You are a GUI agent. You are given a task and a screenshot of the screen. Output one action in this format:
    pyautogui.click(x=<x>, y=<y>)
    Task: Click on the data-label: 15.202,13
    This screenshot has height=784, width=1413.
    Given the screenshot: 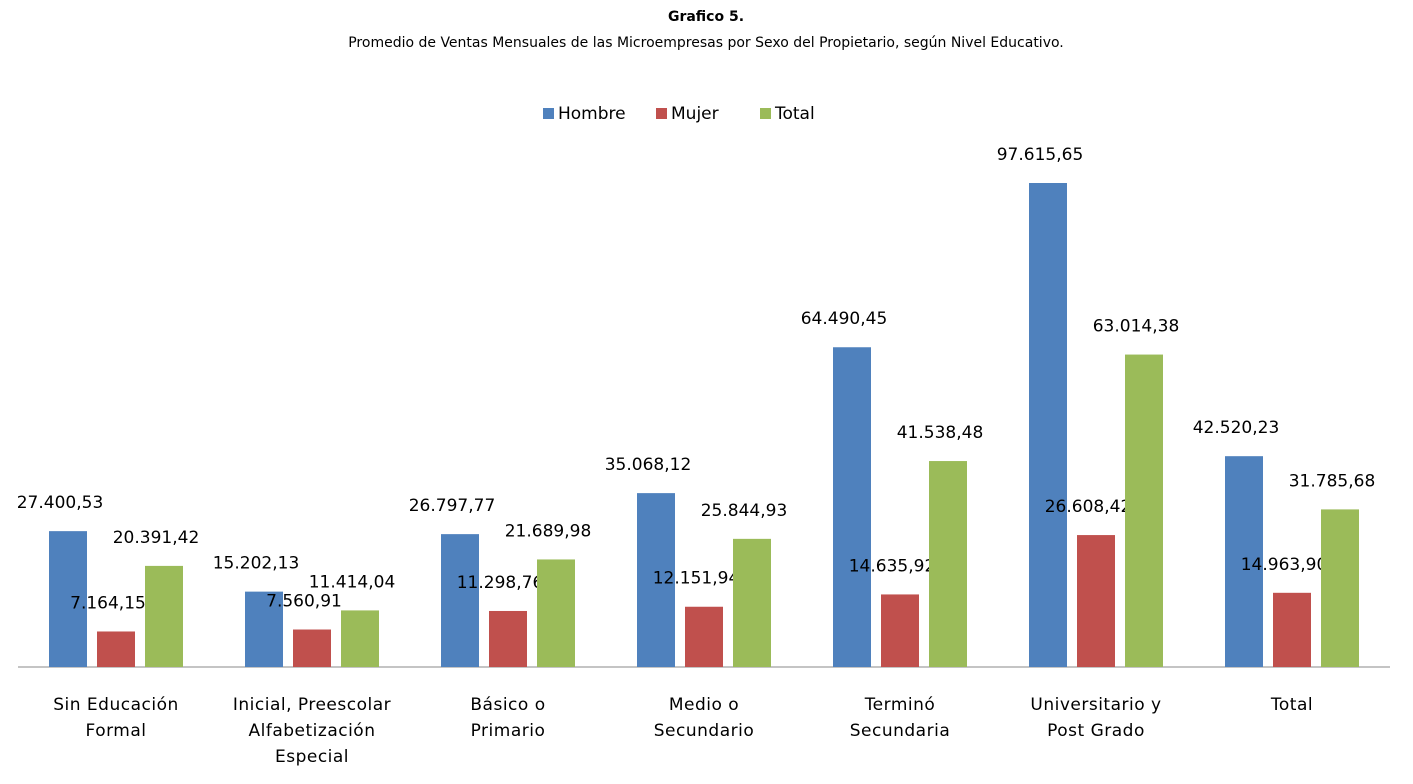 What is the action you would take?
    pyautogui.click(x=256, y=564)
    